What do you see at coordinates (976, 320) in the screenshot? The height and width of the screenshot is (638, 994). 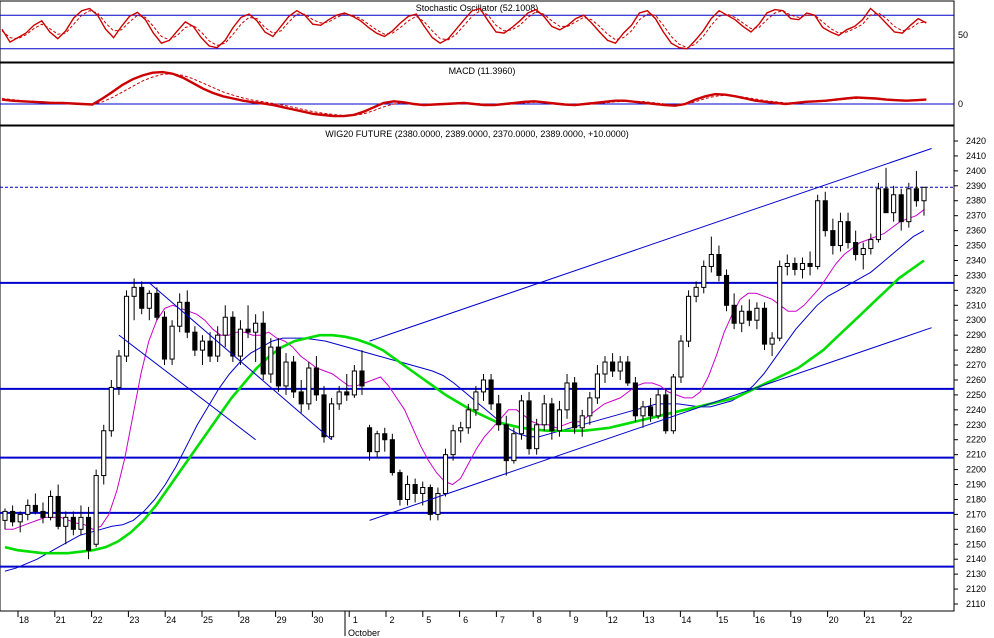 I see `y-tick-label: 2300` at bounding box center [976, 320].